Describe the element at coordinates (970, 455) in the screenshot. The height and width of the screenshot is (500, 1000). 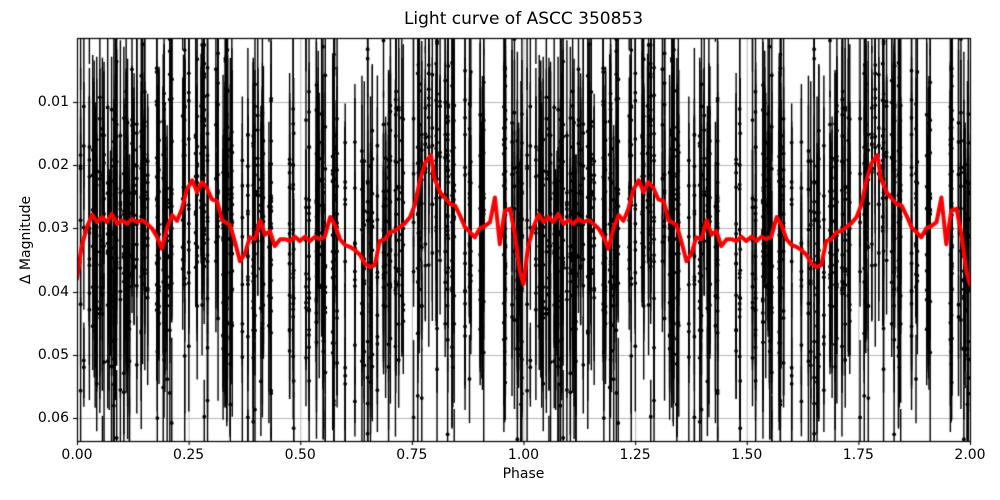
I see `x-tick-label: 2.00` at that location.